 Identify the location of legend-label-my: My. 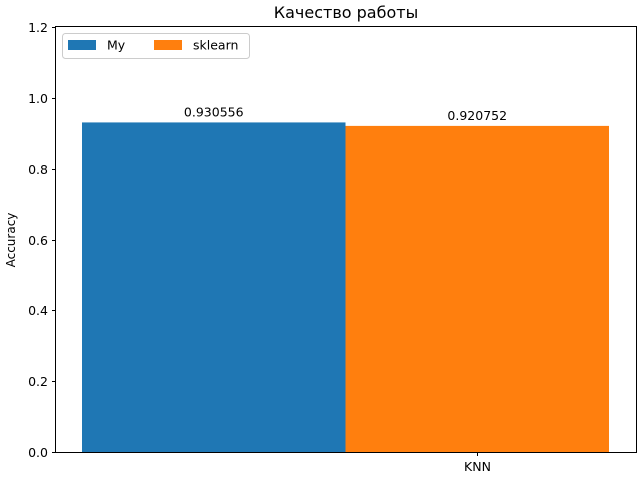
(116, 45).